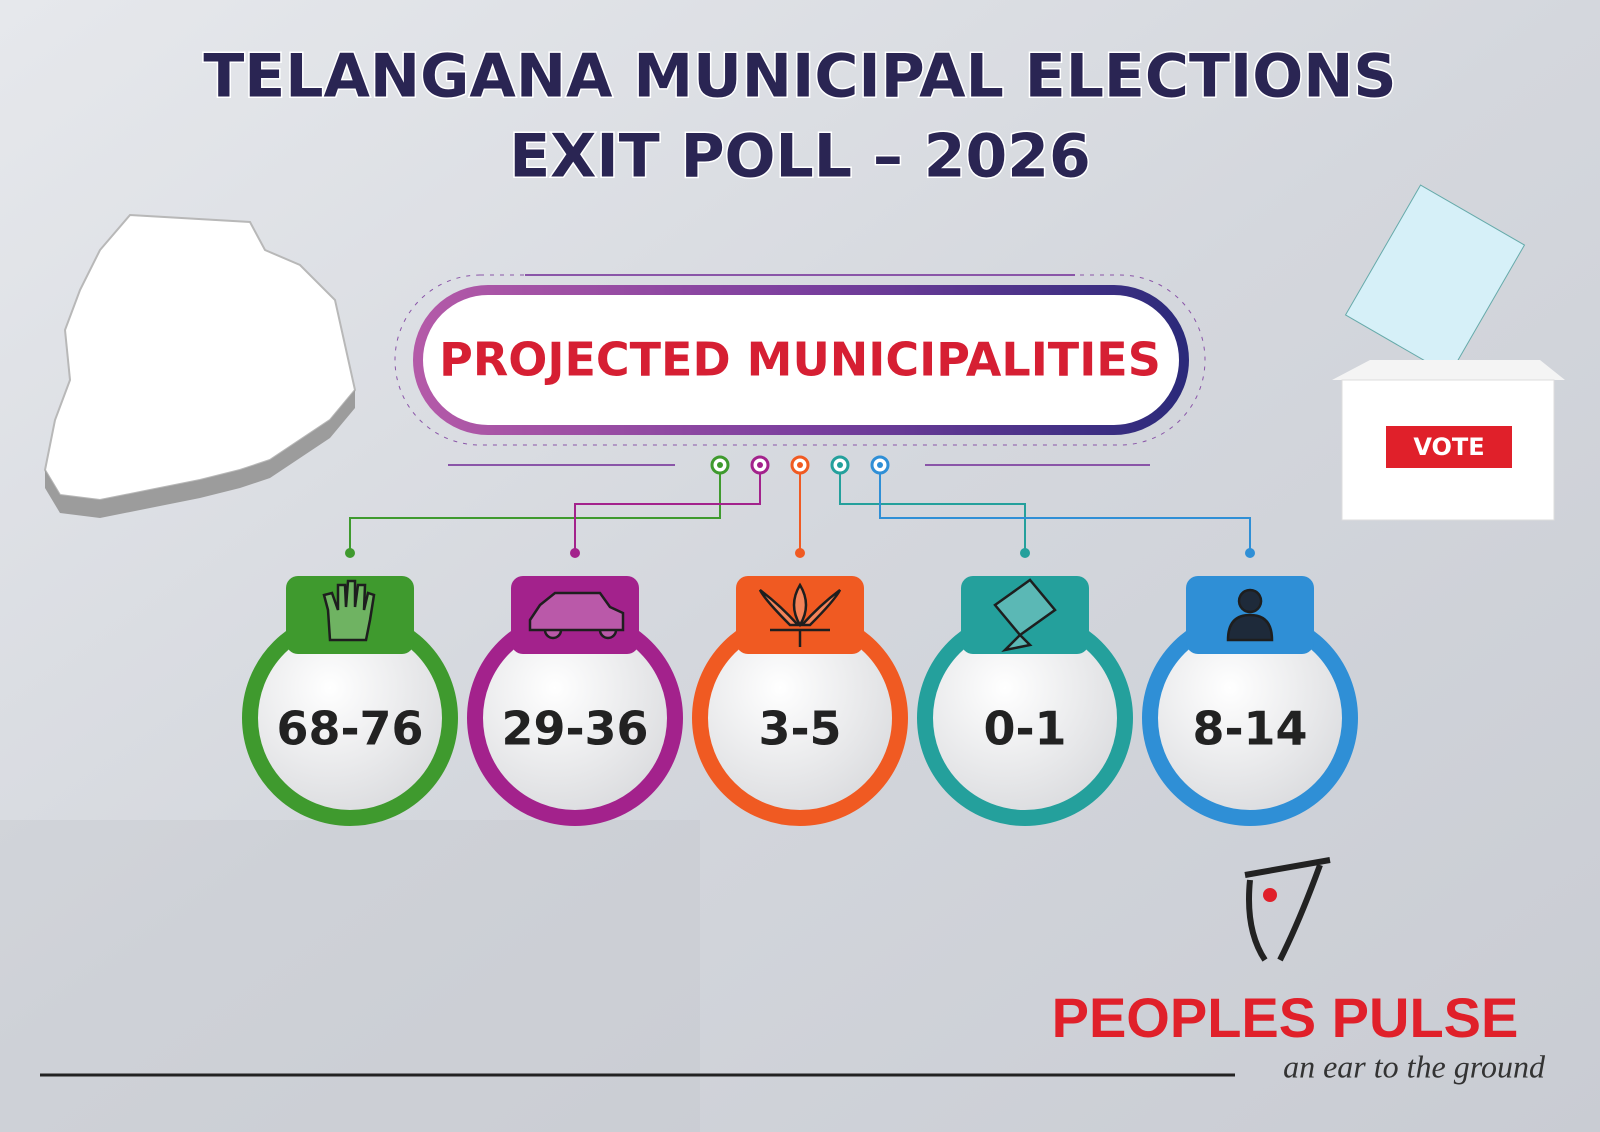 This screenshot has height=1132, width=1600. Describe the element at coordinates (1024, 729) in the screenshot. I see `seat-range: 0-1` at that location.